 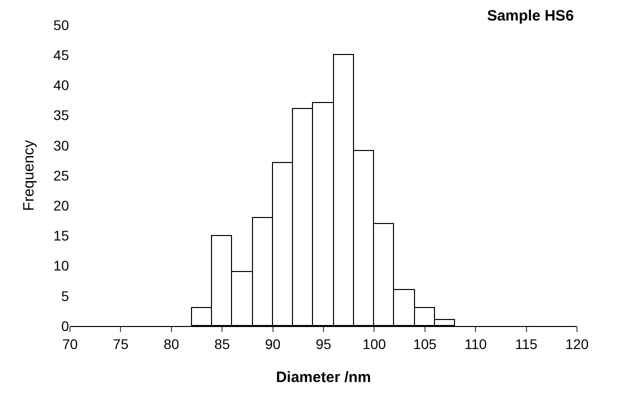 What do you see at coordinates (222, 344) in the screenshot?
I see `x-tick-label: 85` at bounding box center [222, 344].